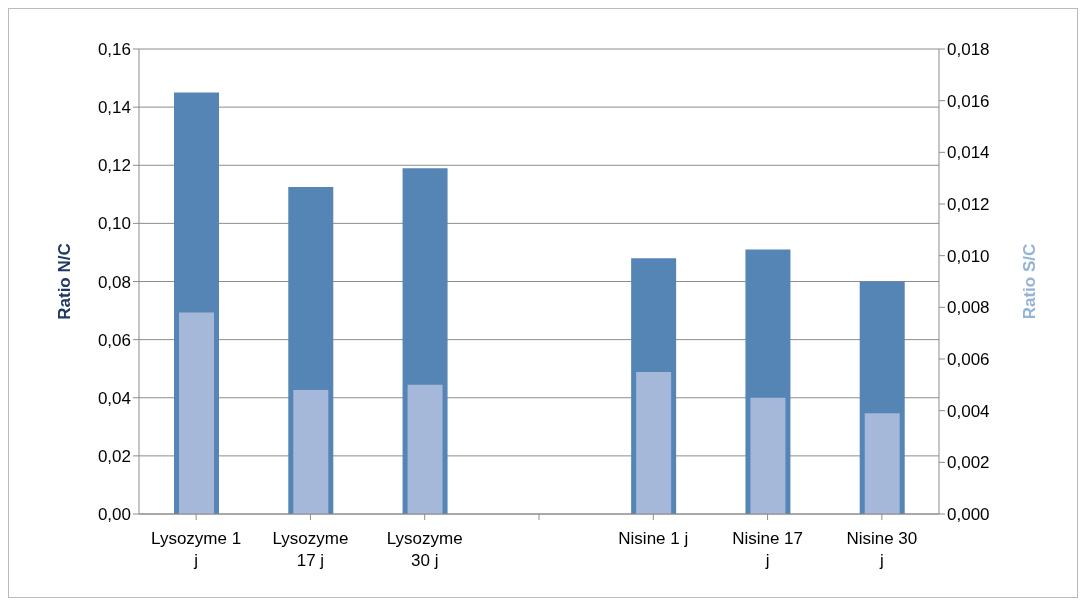 The width and height of the screenshot is (1086, 605). I want to click on x-tick-label: Nisine 17 j, so click(768, 549).